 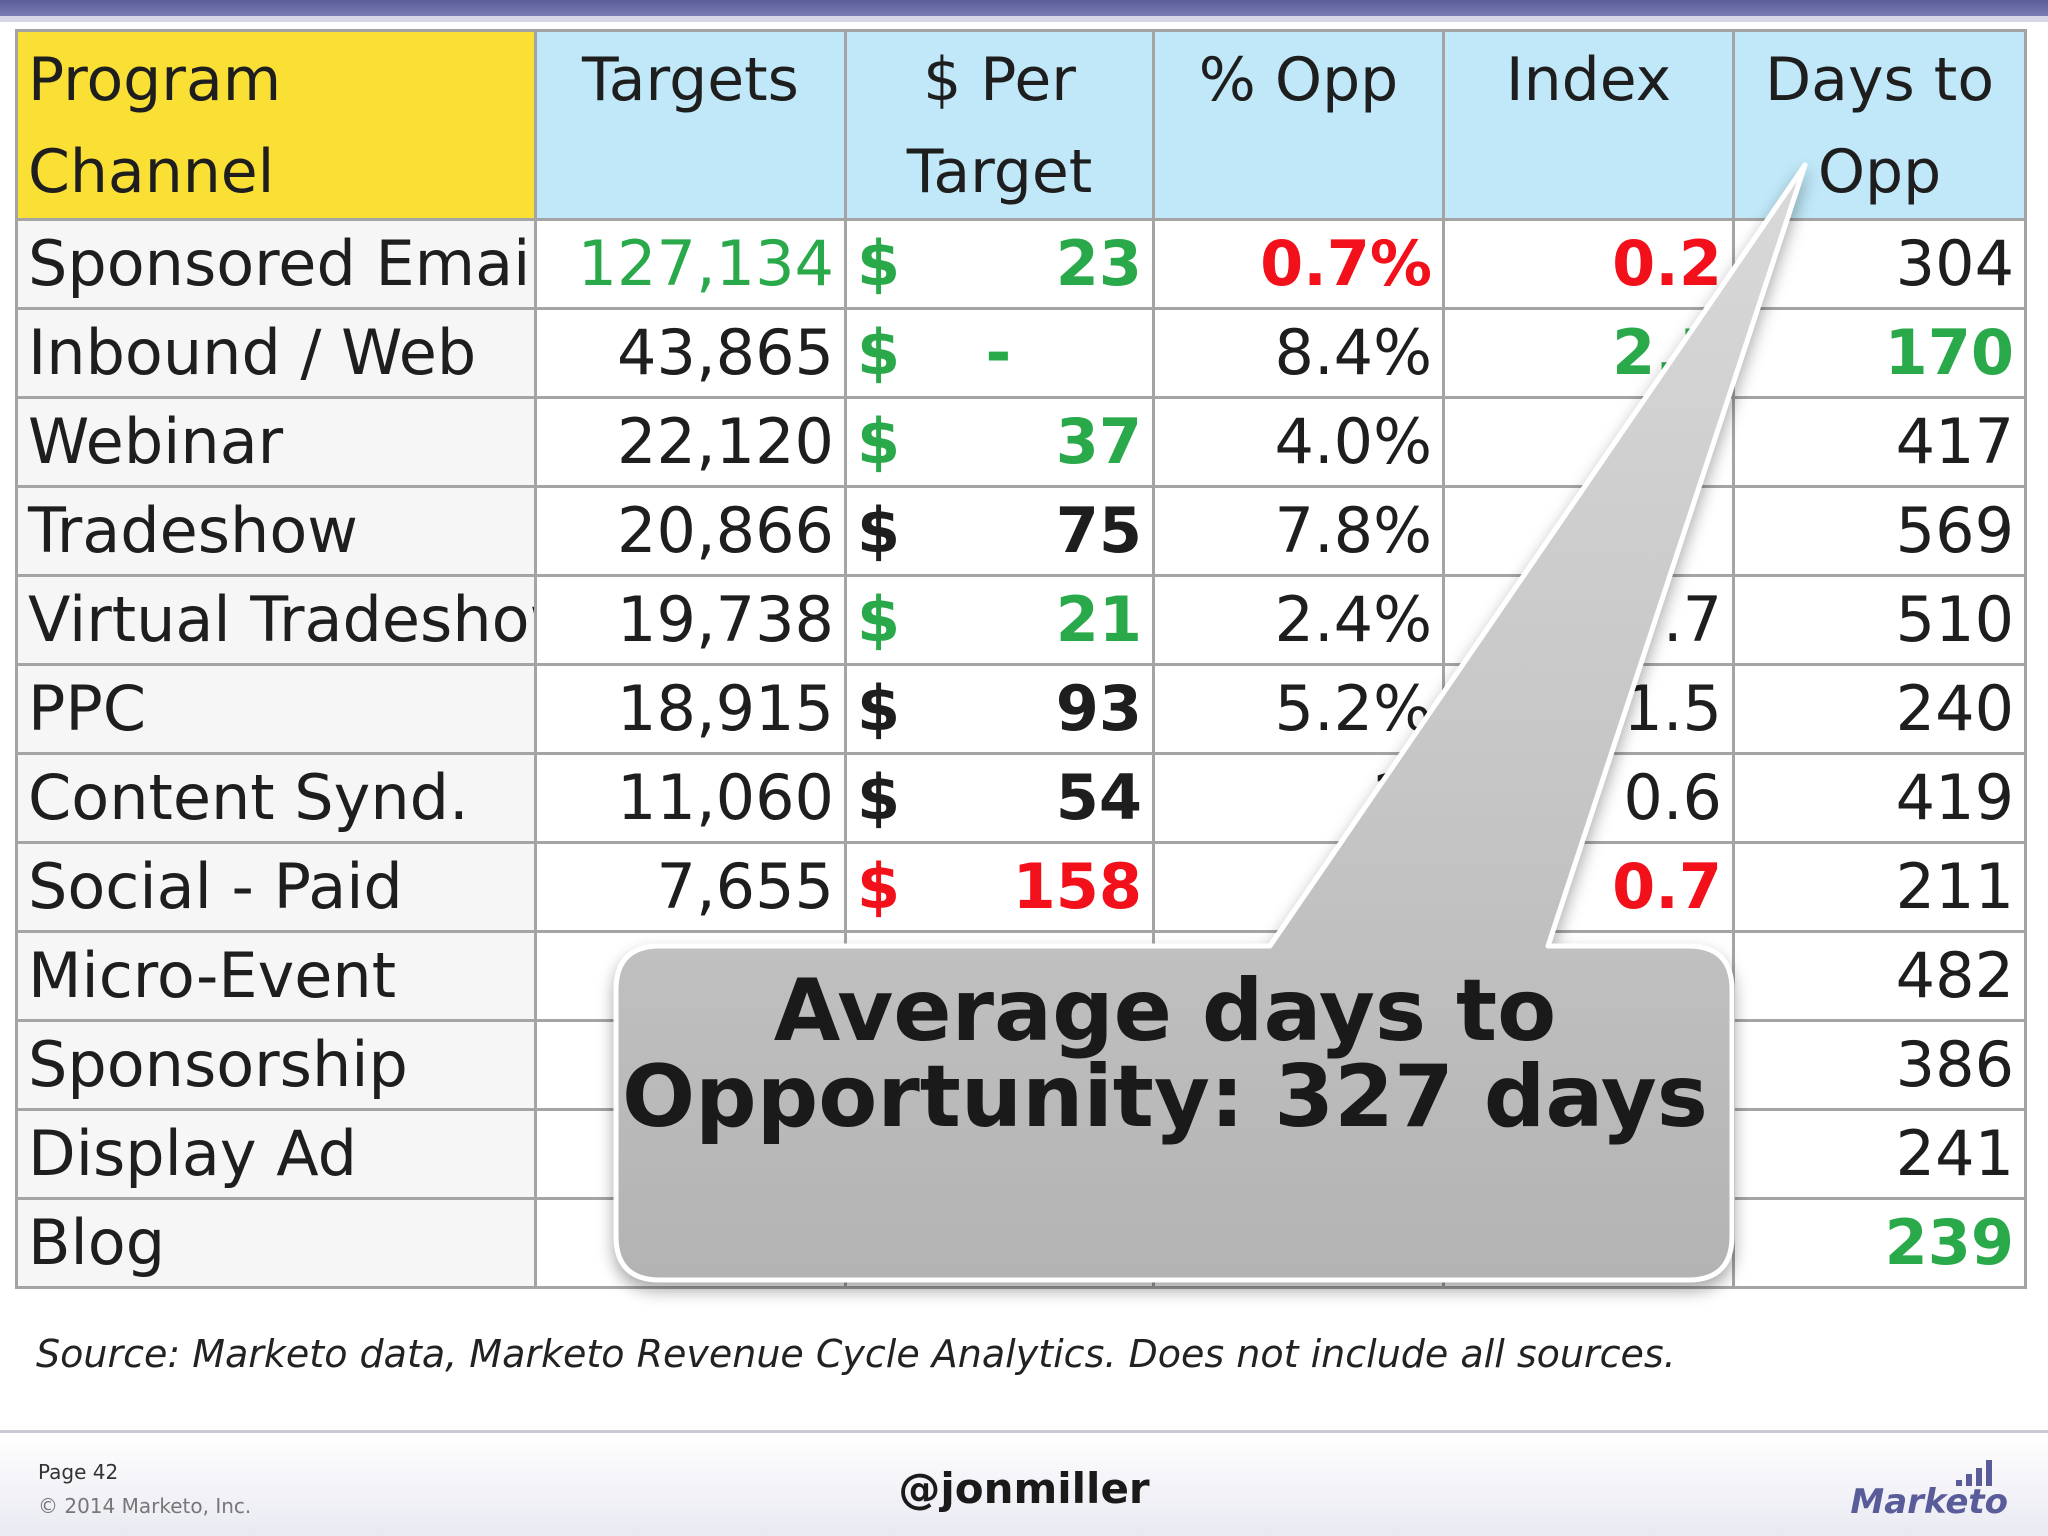 What do you see at coordinates (1299, 709) in the screenshot?
I see `opp-cell: 5.2%` at bounding box center [1299, 709].